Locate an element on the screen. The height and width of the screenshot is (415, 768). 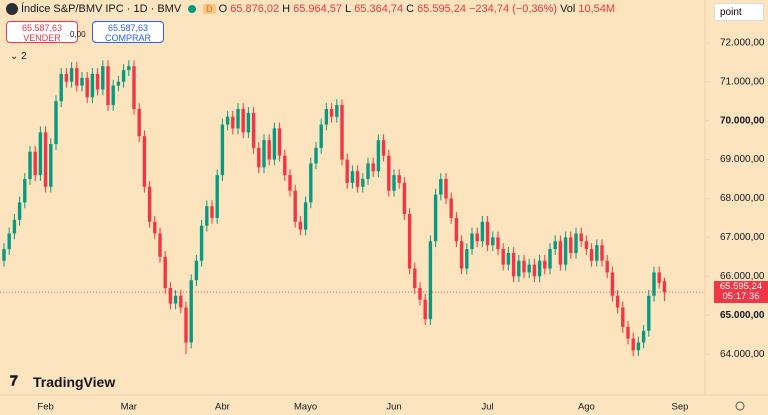
y-tick-label: 71.000,00 is located at coordinates (742, 81).